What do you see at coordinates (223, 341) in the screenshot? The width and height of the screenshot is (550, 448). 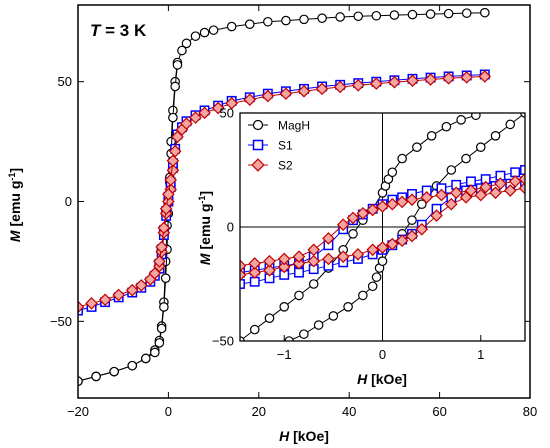 I see `inset-y-tick-label: −50` at bounding box center [223, 341].